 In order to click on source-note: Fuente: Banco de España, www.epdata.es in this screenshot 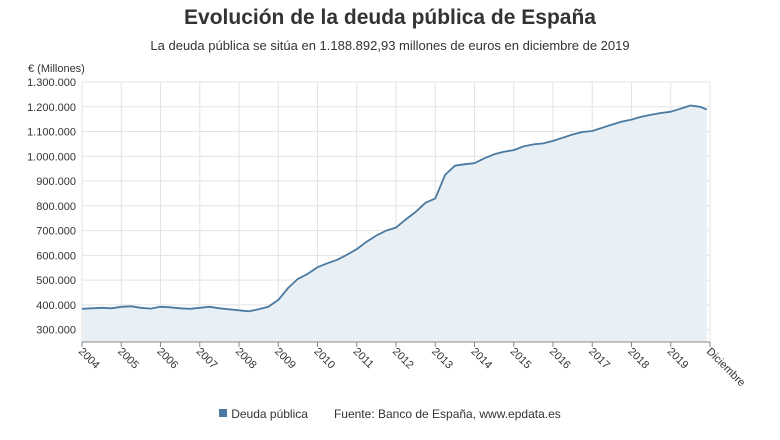, I will do `click(447, 414)`.